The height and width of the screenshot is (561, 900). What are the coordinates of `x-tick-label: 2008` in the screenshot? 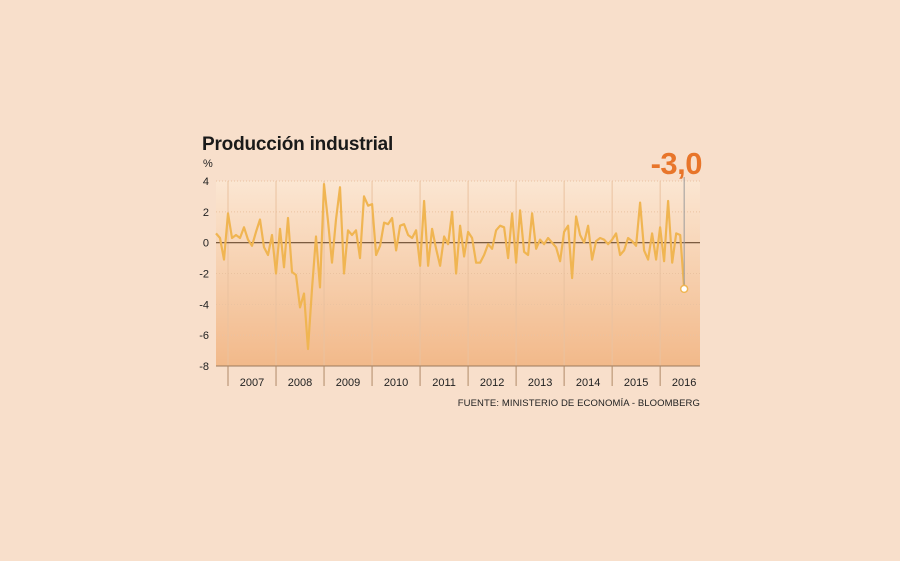 It's located at (300, 383).